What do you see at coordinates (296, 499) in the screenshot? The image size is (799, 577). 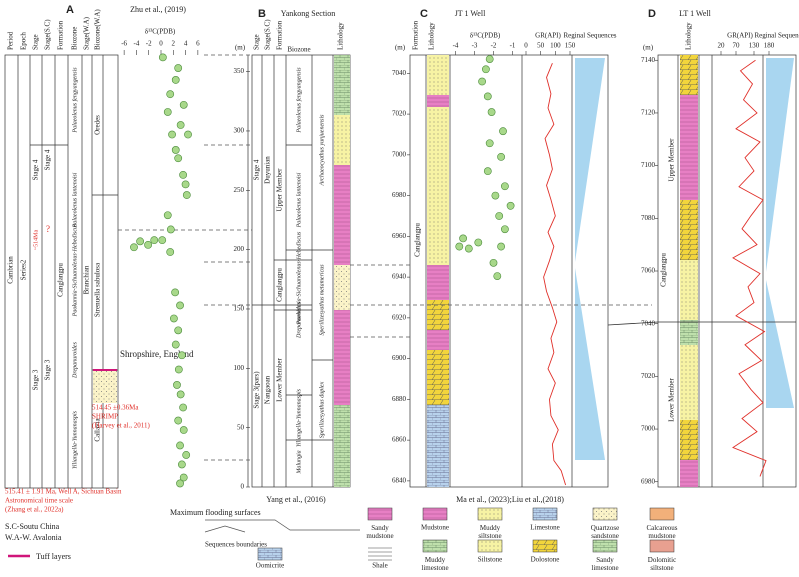 I see `source: Yang et al., (2016)` at bounding box center [296, 499].